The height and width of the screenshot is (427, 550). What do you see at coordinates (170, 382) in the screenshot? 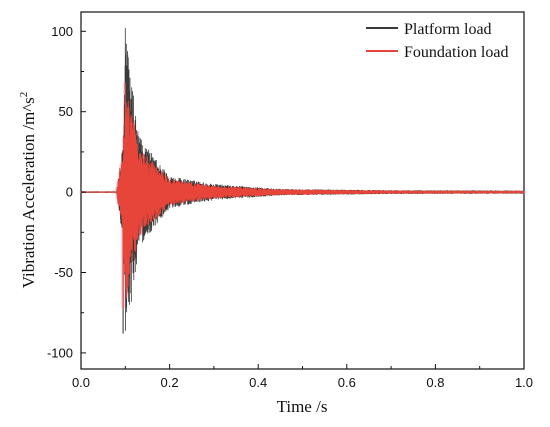
I see `x-tick-label-1: 0.2` at bounding box center [170, 382].